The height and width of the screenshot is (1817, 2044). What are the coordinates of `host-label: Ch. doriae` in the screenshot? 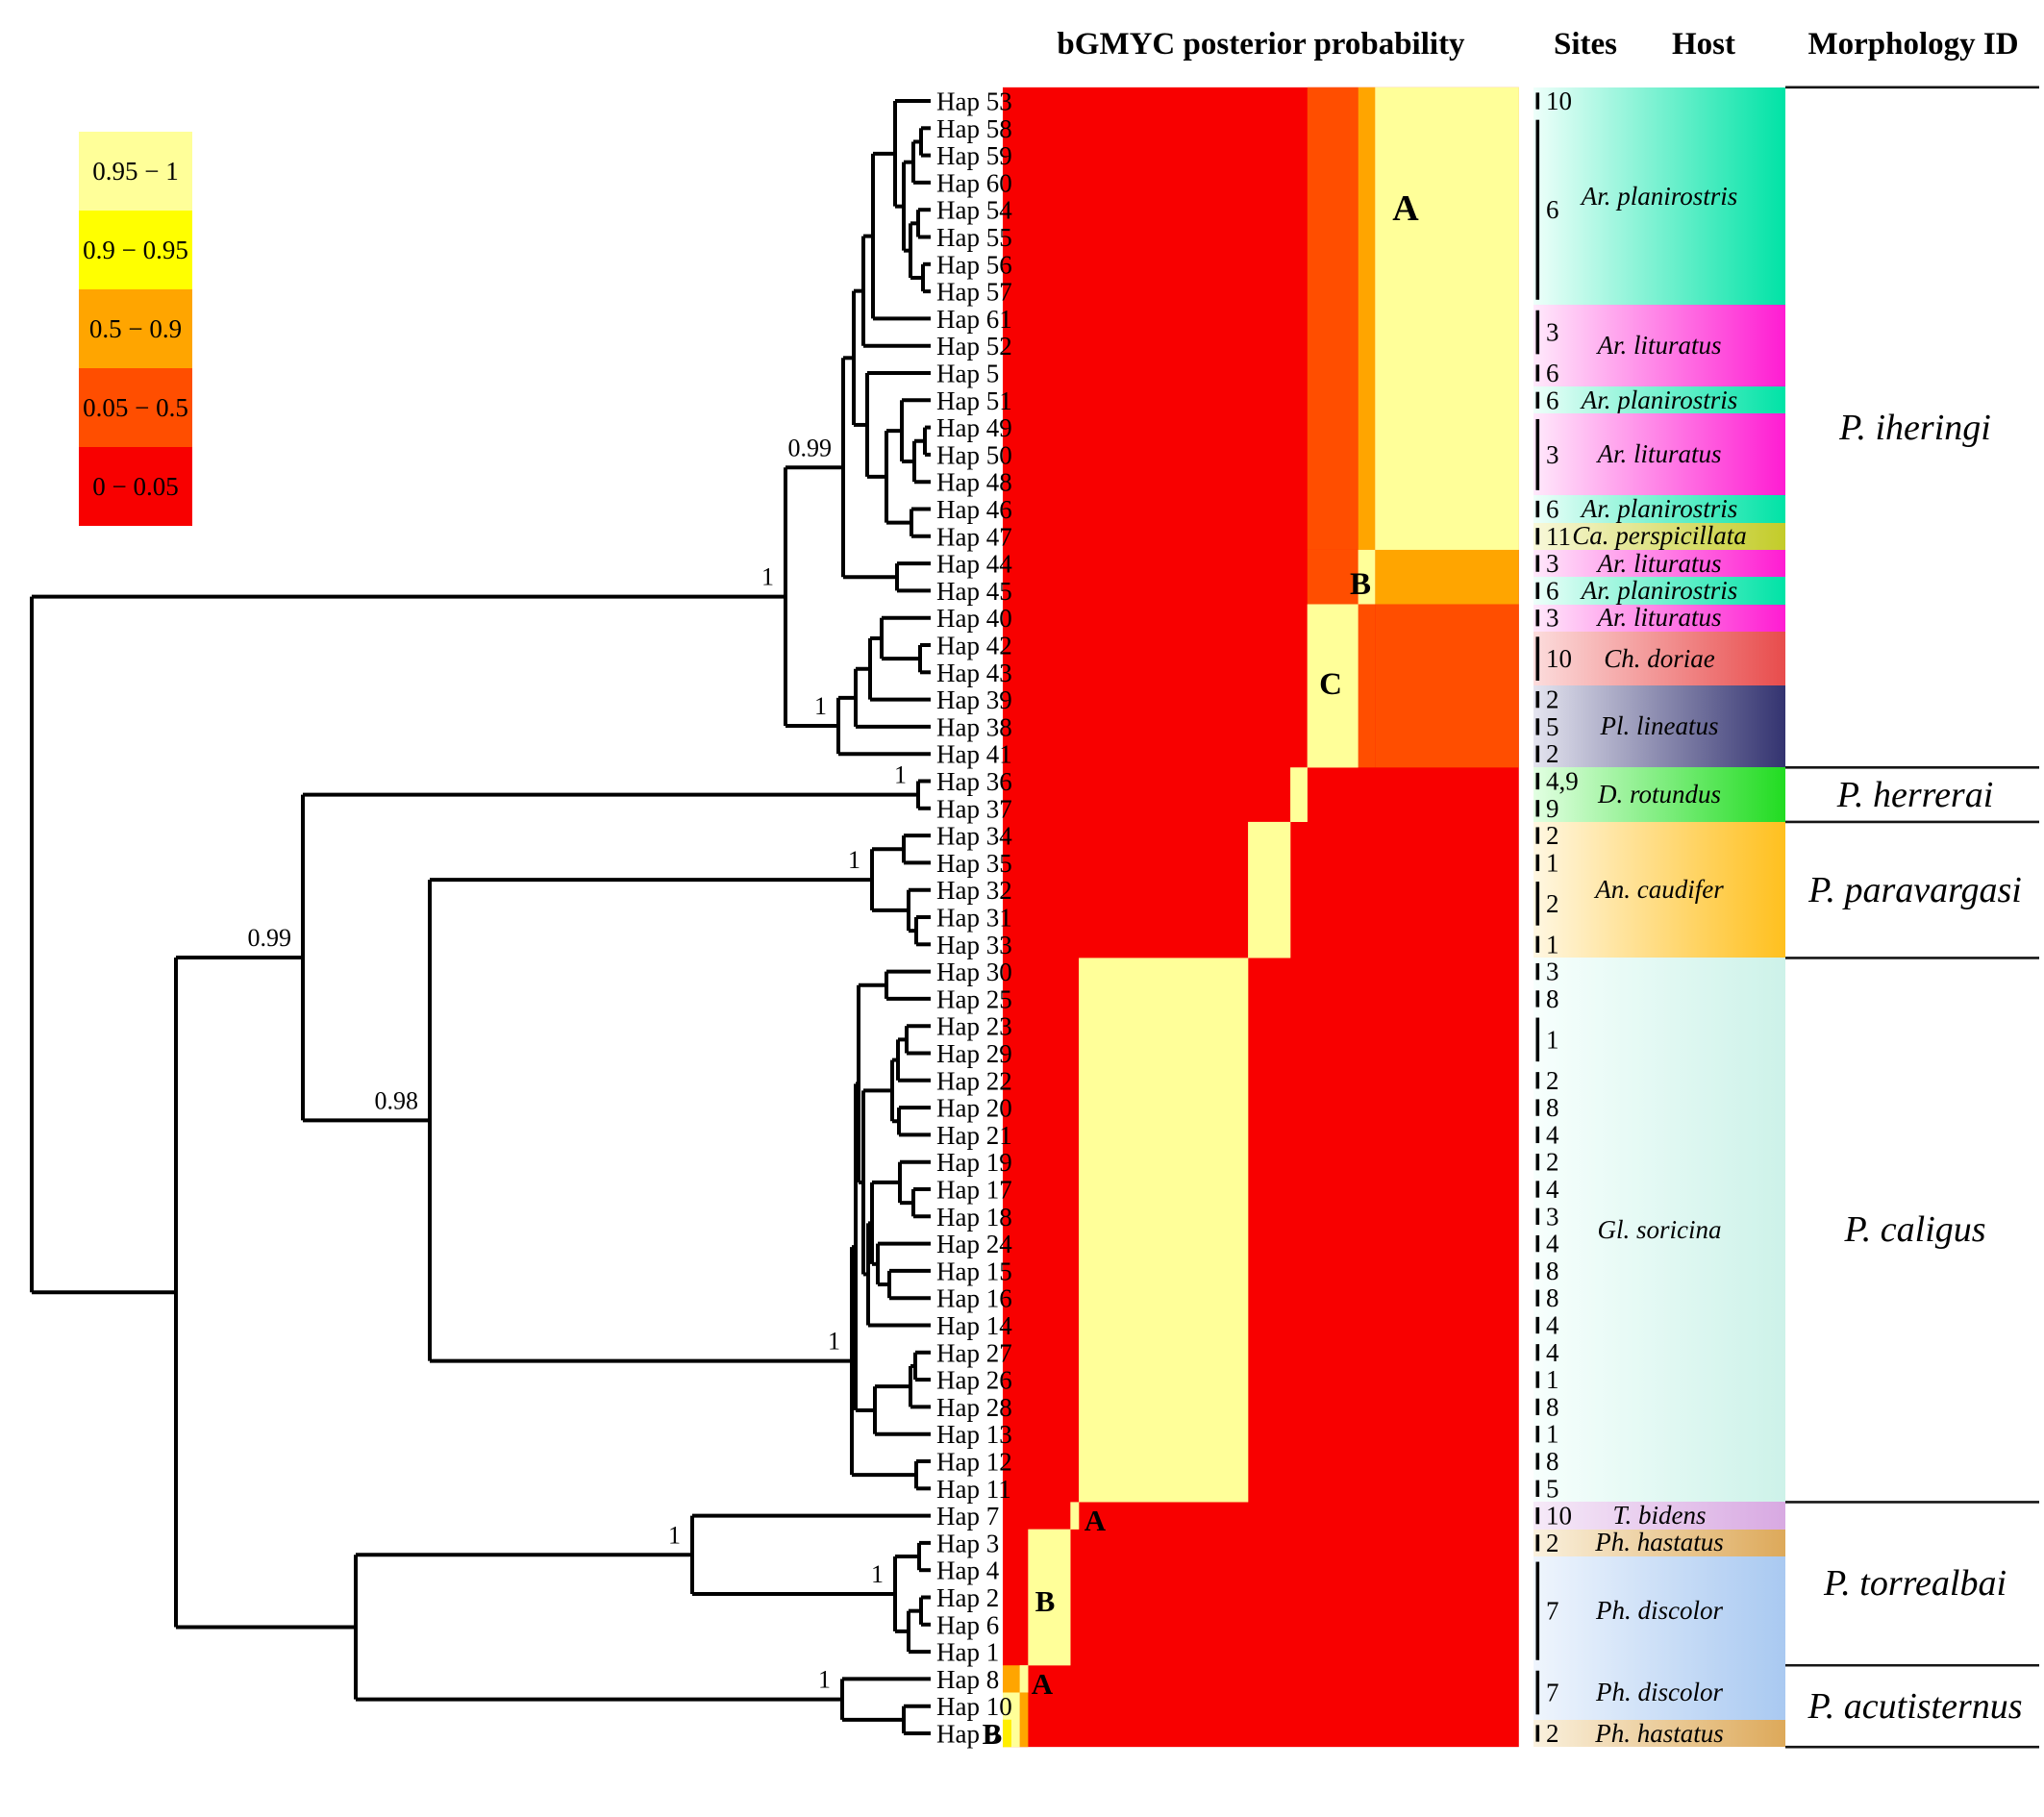 It's located at (1659, 658).